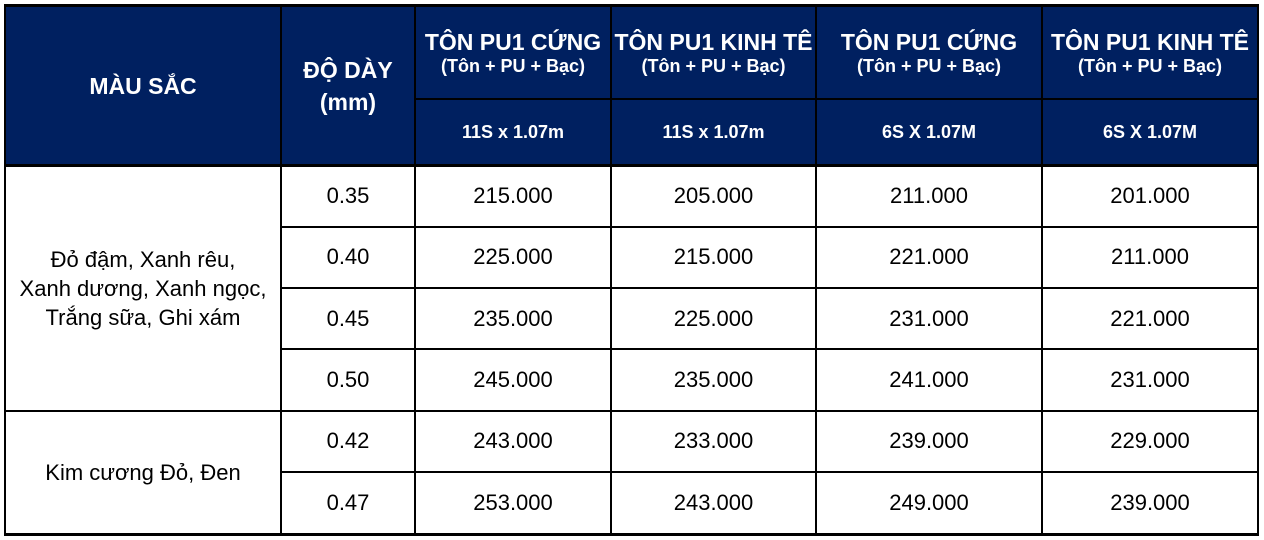 The width and height of the screenshot is (1264, 540). What do you see at coordinates (349, 197) in the screenshot?
I see `thickness-cell: 0.35` at bounding box center [349, 197].